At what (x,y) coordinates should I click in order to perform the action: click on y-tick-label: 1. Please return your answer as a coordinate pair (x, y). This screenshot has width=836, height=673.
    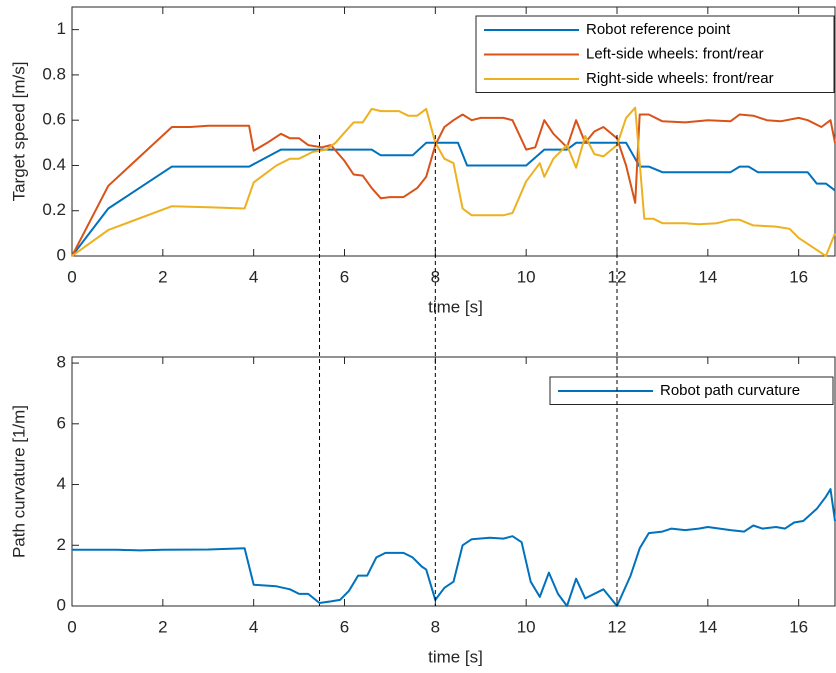
    Looking at the image, I should click on (61, 28).